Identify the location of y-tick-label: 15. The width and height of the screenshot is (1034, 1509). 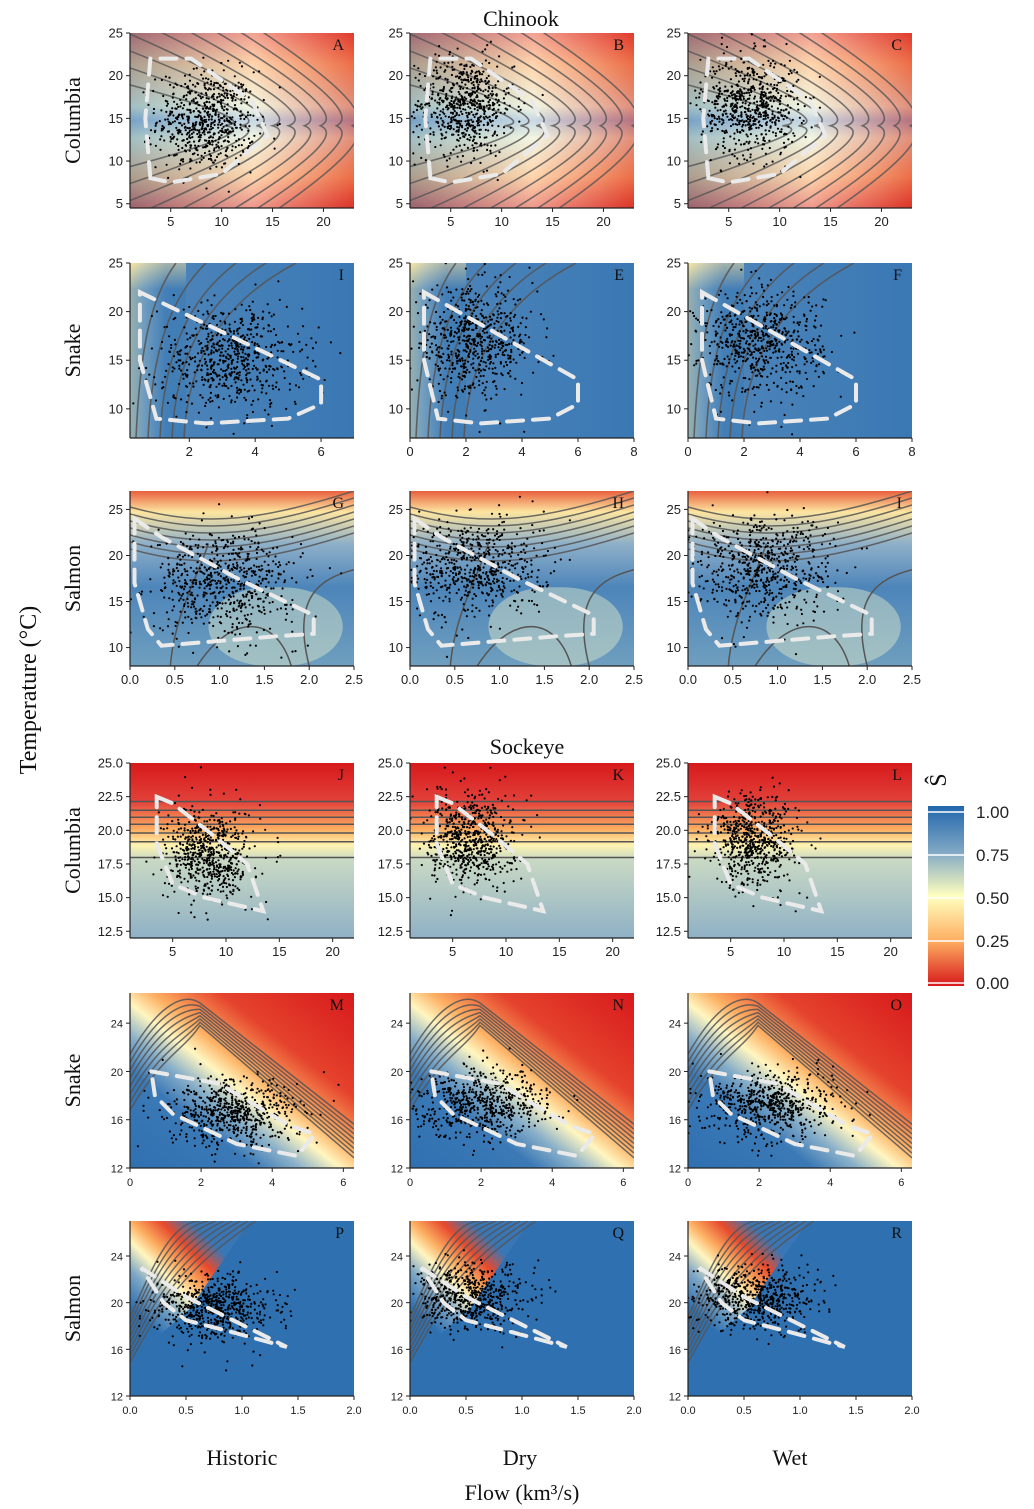
(396, 118).